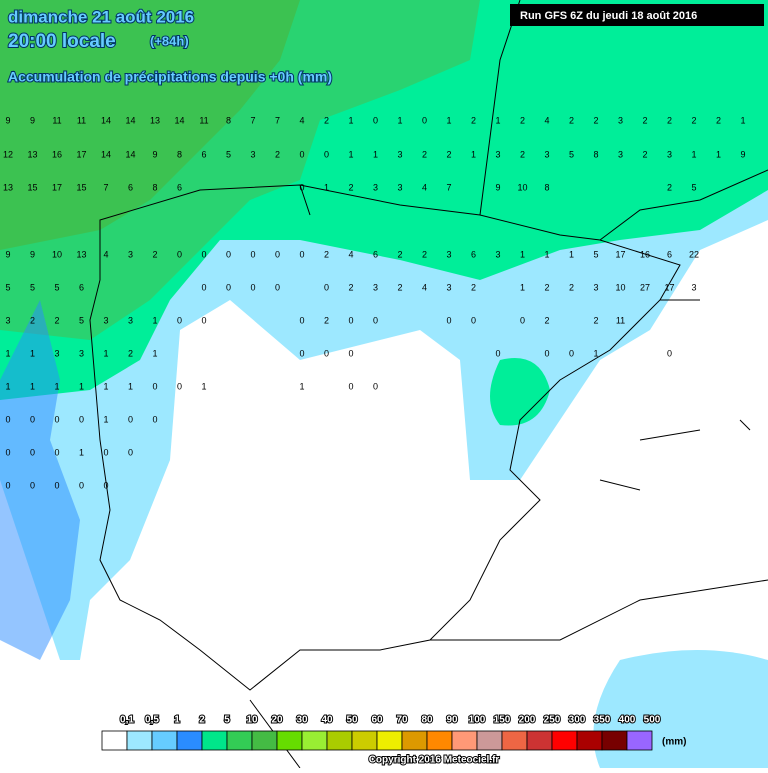  I want to click on legend-label: 200, so click(527, 720).